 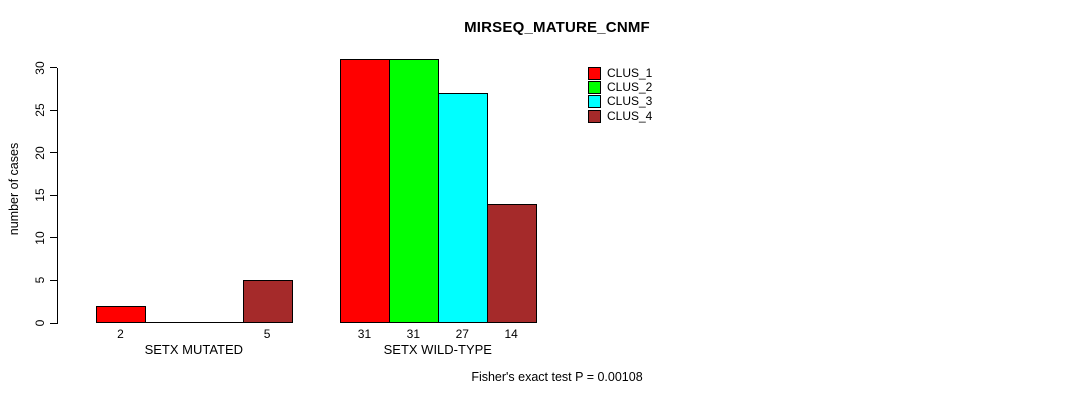 I want to click on legend-item-clus_4: CLUS_4, so click(x=620, y=116).